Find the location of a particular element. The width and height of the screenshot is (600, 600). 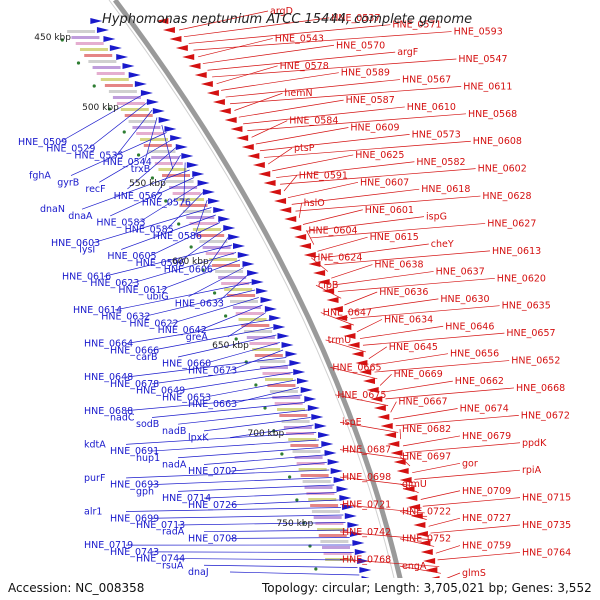

right-gene-label: HNE_0571 is located at coordinates (416, 25).